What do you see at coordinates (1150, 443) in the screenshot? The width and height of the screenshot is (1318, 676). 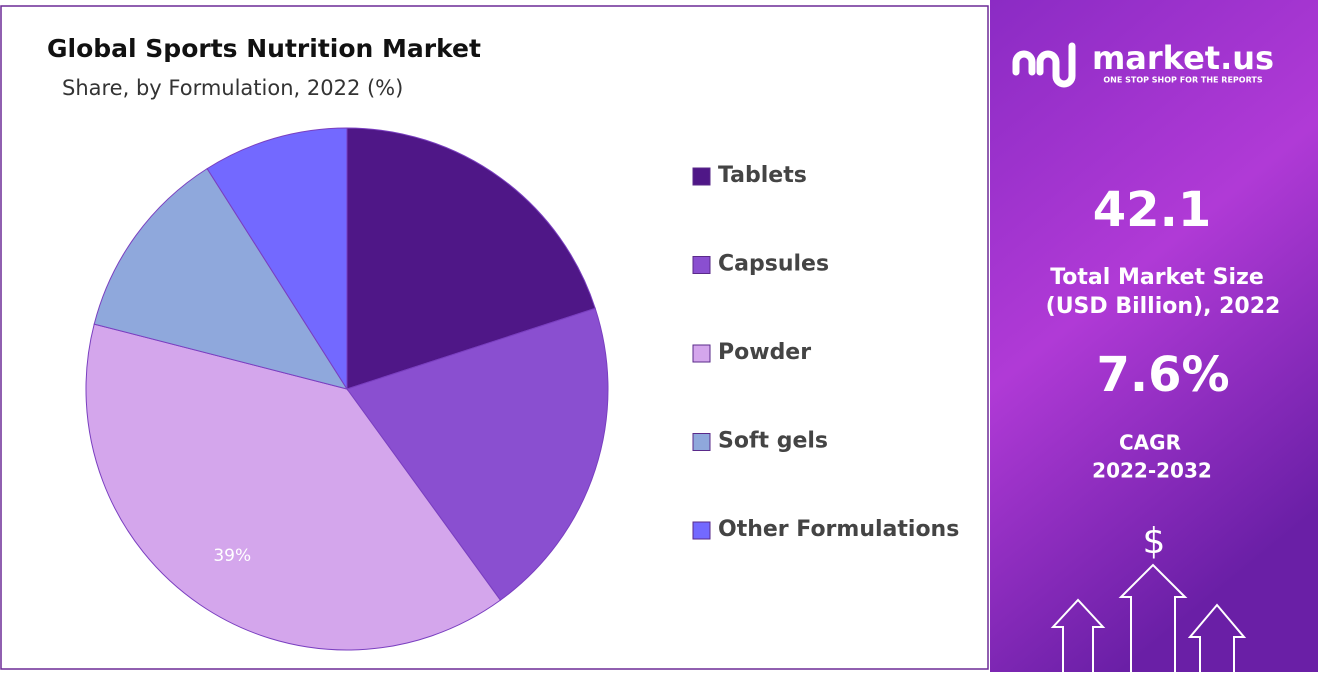 I see `cagr-label: CAGR` at bounding box center [1150, 443].